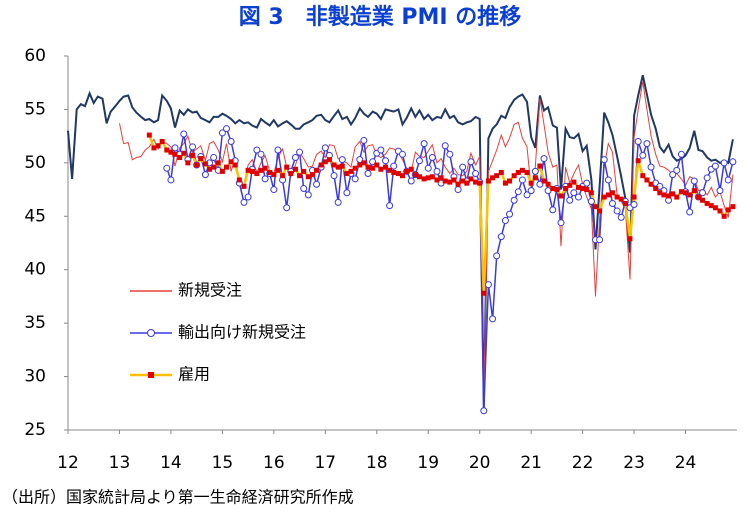 The image size is (746, 519). I want to click on x-tick-label: 18, so click(377, 463).